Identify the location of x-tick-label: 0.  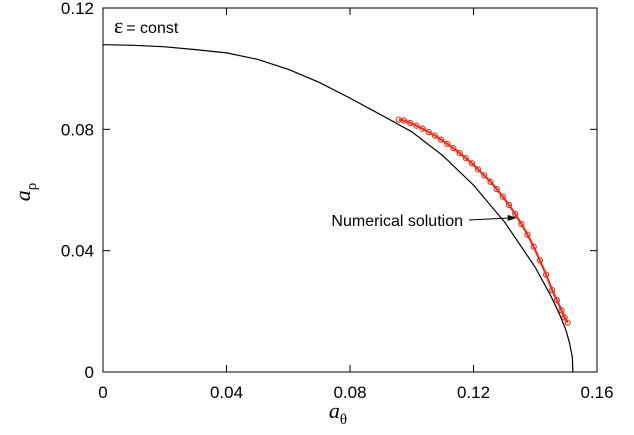
(102, 392).